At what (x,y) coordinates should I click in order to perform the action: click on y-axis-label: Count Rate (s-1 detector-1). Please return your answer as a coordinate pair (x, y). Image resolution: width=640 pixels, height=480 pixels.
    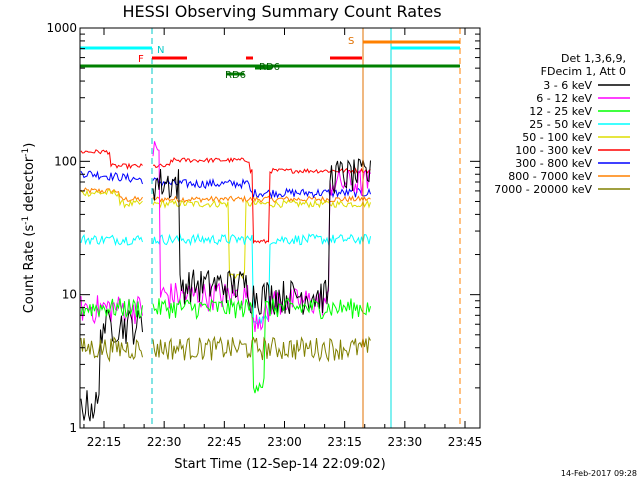
    Looking at the image, I should click on (29, 228).